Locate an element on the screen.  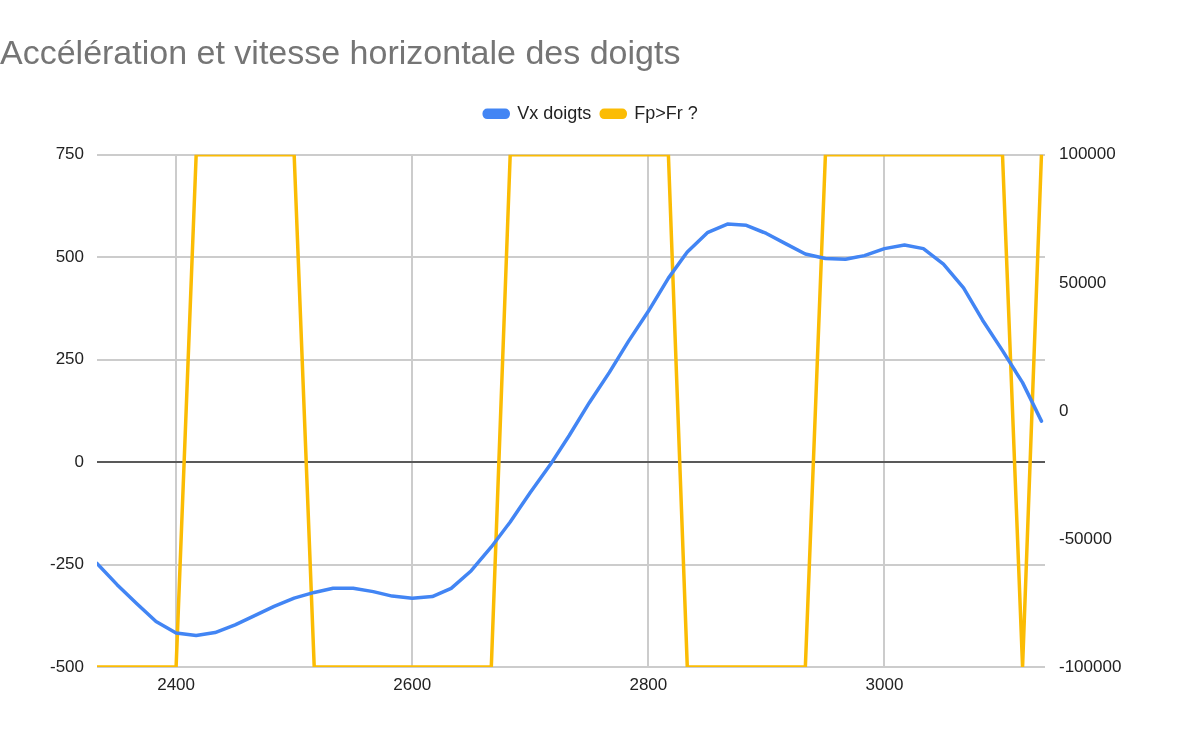
y2-tick-label: -50000 is located at coordinates (1085, 538).